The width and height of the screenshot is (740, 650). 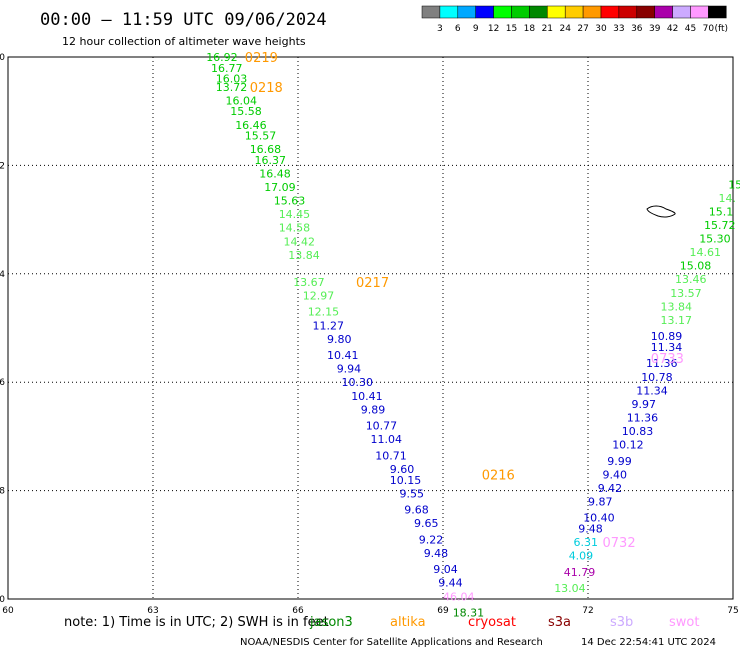 I want to click on swh-value: 16.04, so click(x=242, y=100).